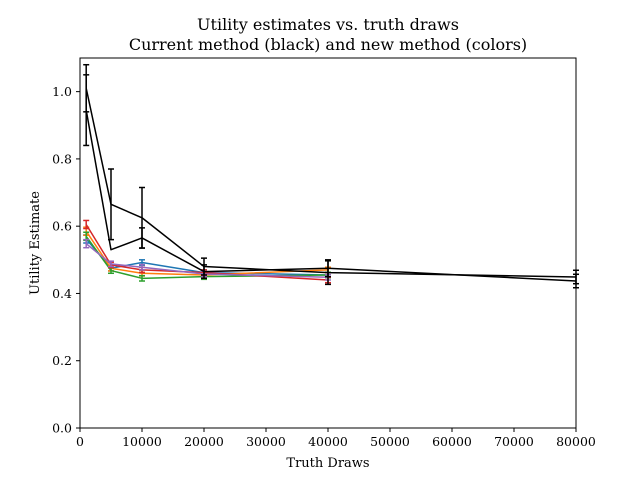  Describe the element at coordinates (328, 441) in the screenshot. I see `x-tick-label: 40000` at that location.